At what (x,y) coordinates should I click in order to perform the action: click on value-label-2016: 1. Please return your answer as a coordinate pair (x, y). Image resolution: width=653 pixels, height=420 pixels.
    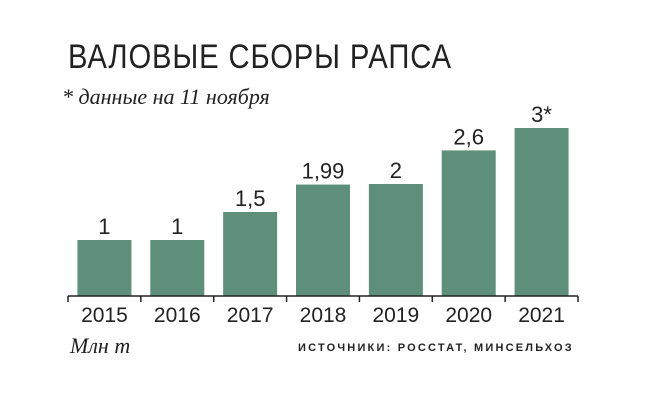
    Looking at the image, I should click on (177, 226).